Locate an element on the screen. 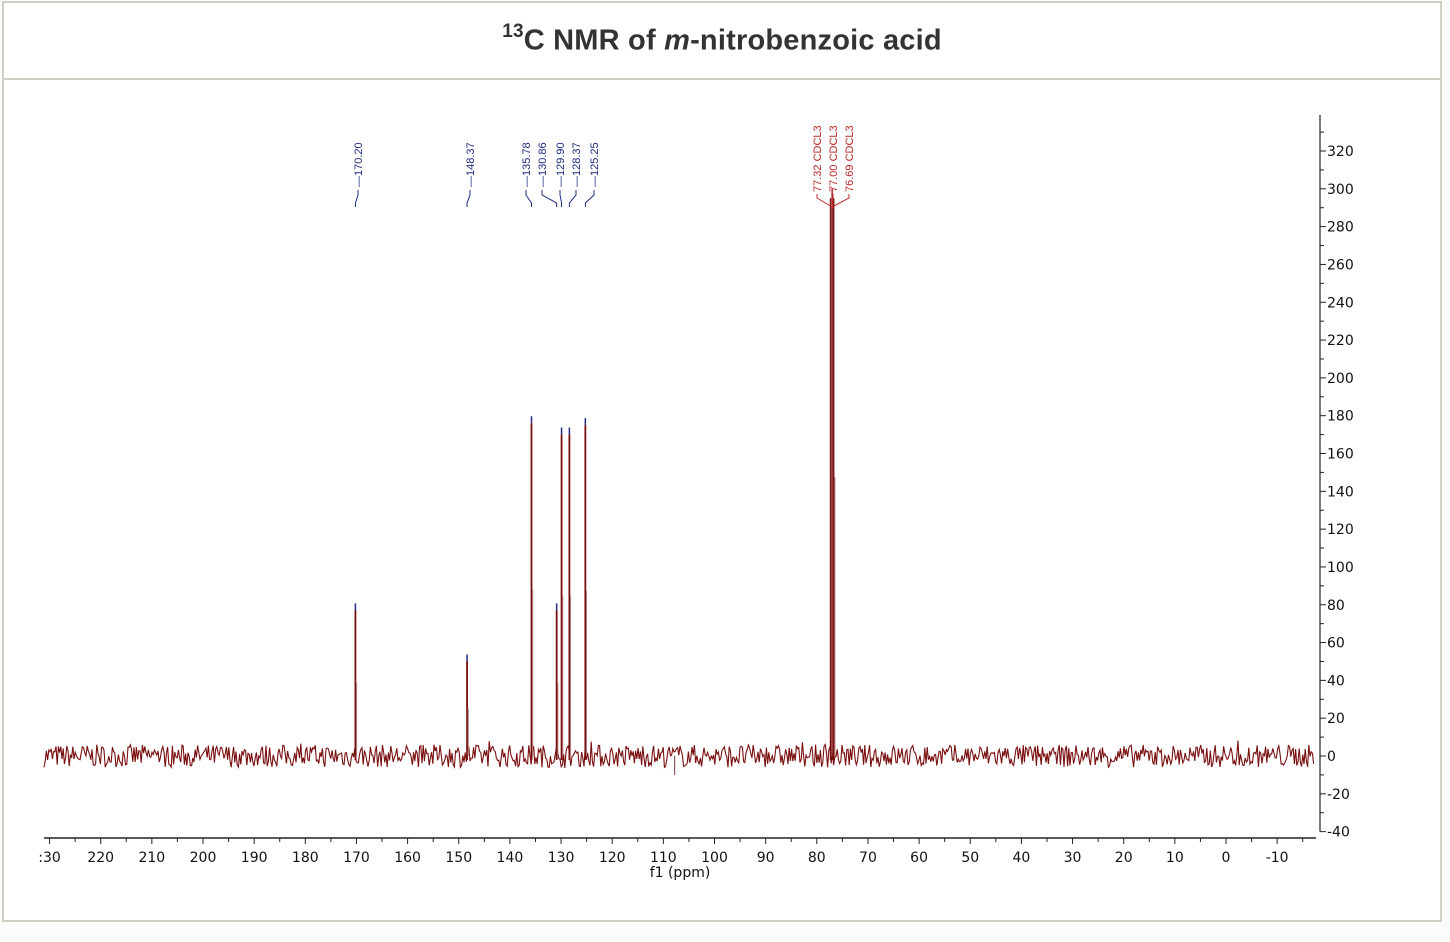 This screenshot has height=942, width=1450. title-suffix: -nitrobenzoic acid is located at coordinates (816, 40).